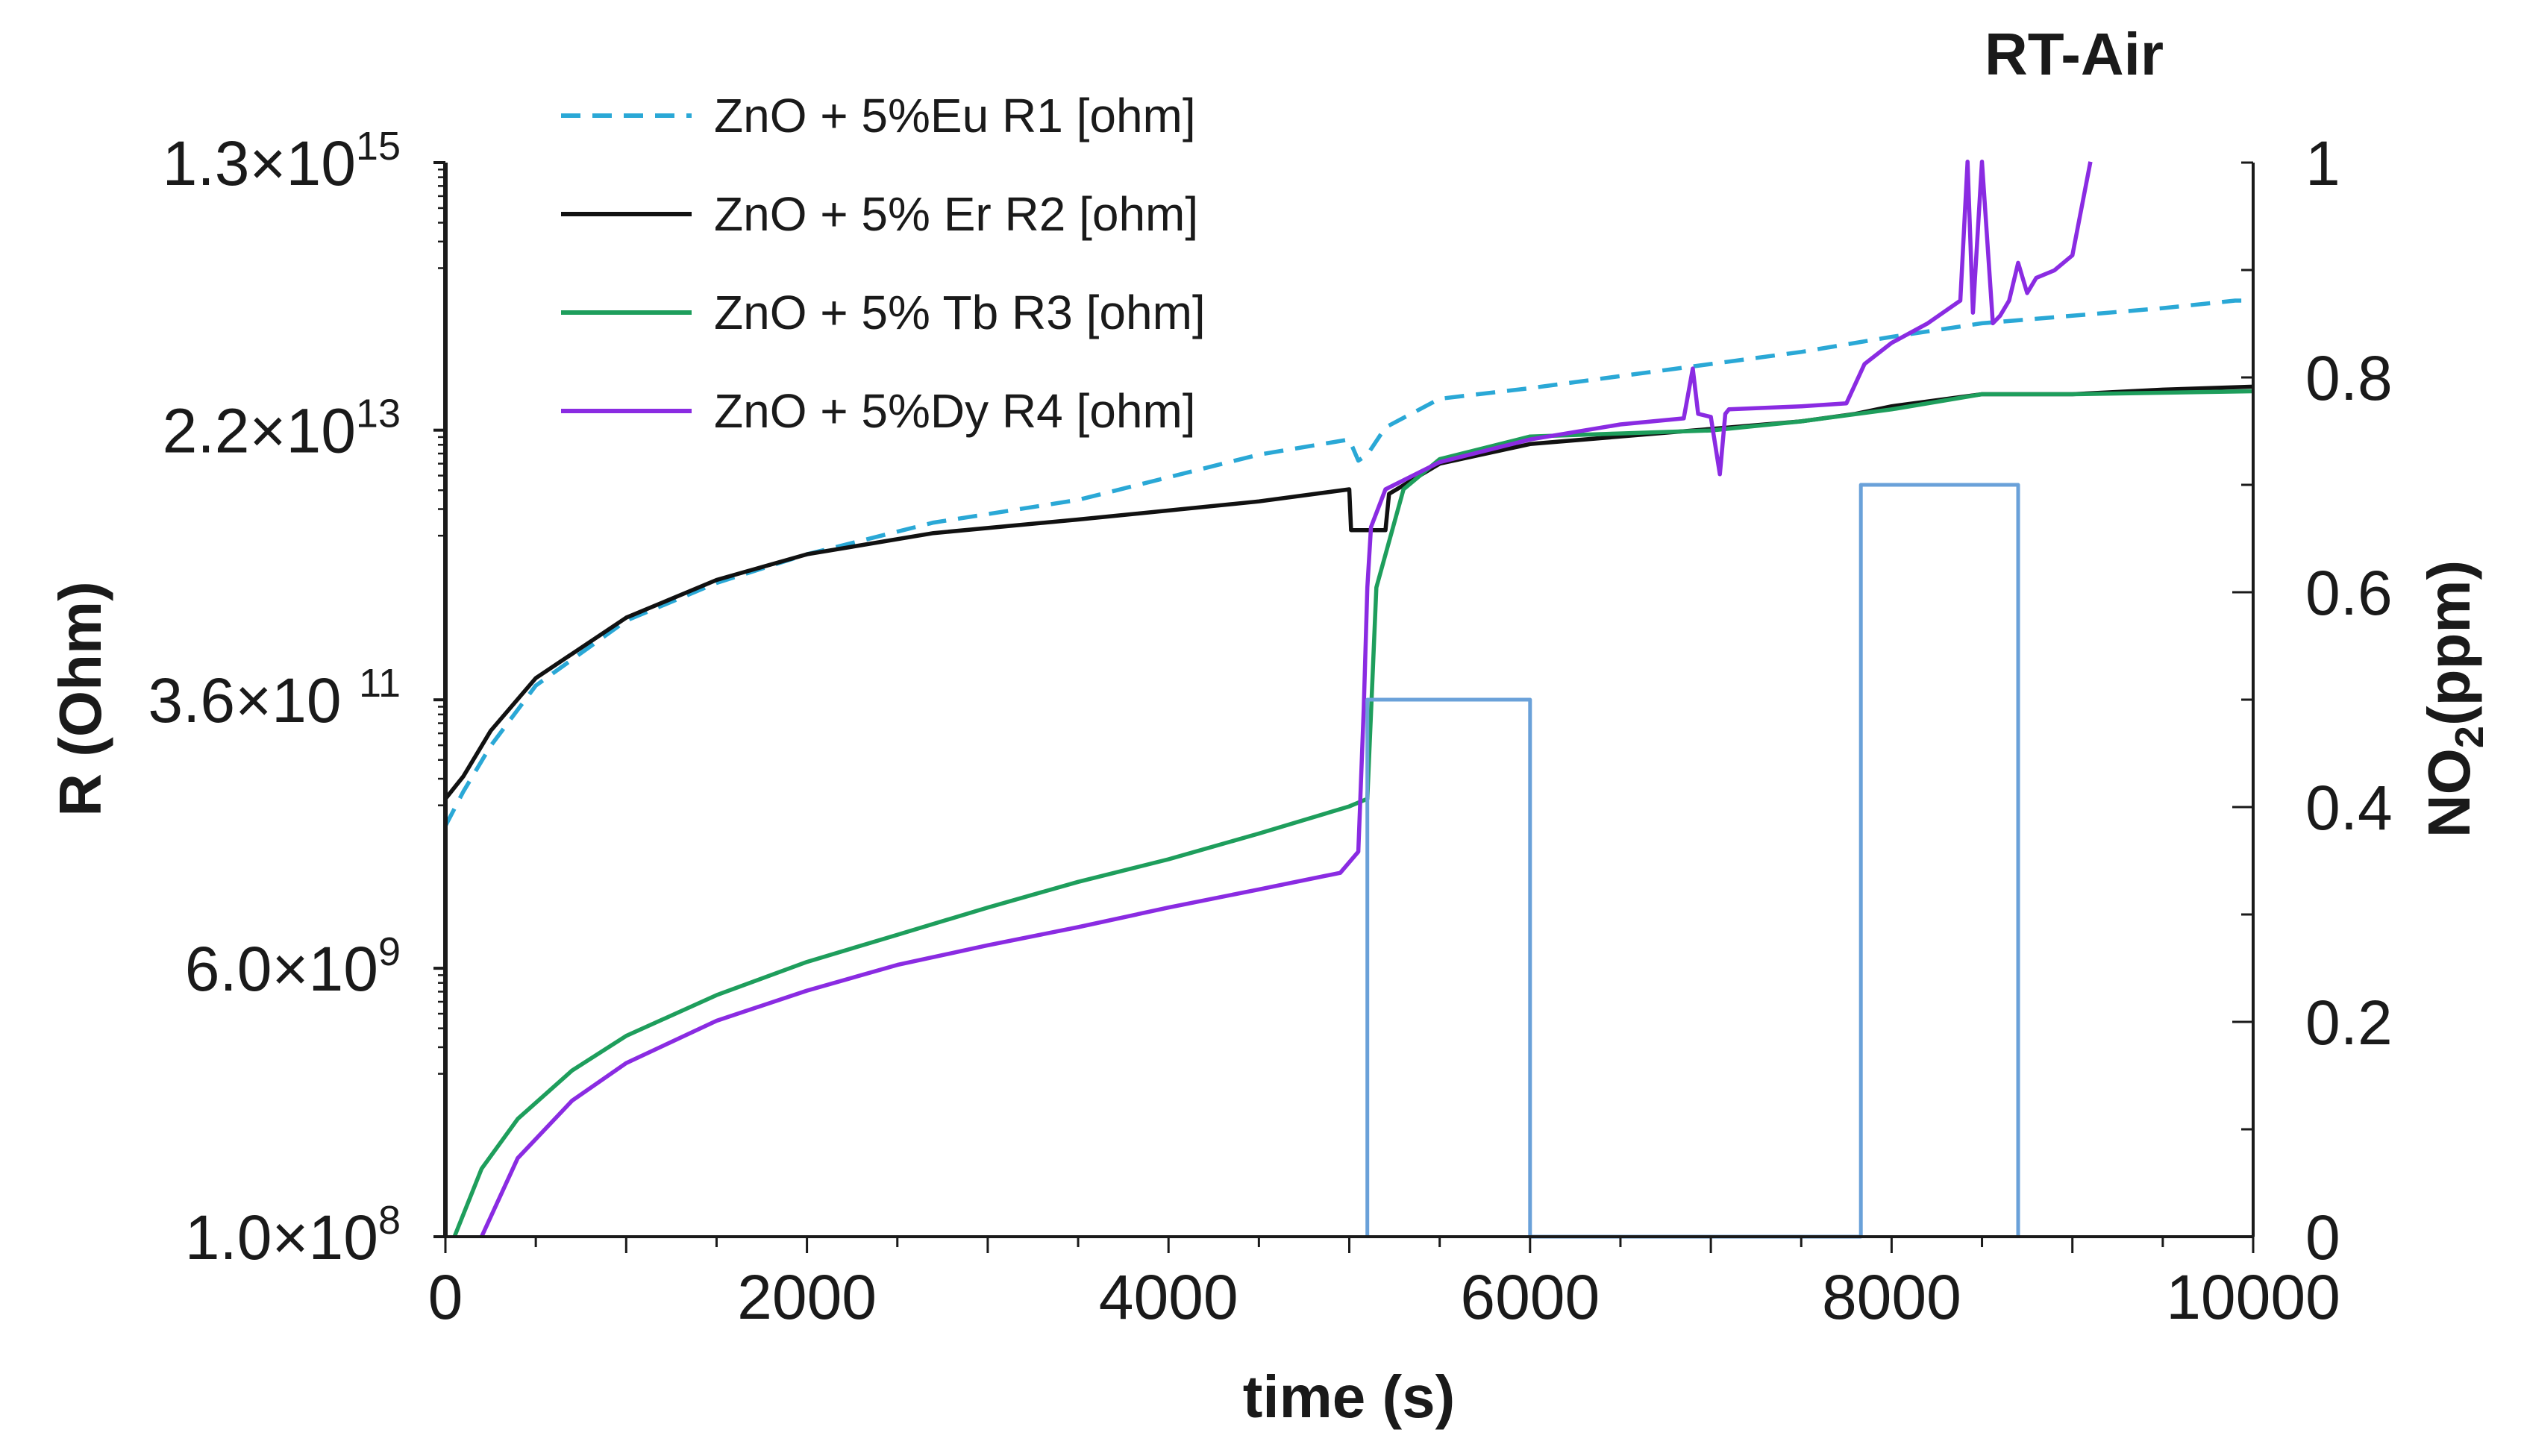 The width and height of the screenshot is (2521, 1456). I want to click on legend-label: ZnO + 5%Eu R1 [ohm], so click(955, 115).